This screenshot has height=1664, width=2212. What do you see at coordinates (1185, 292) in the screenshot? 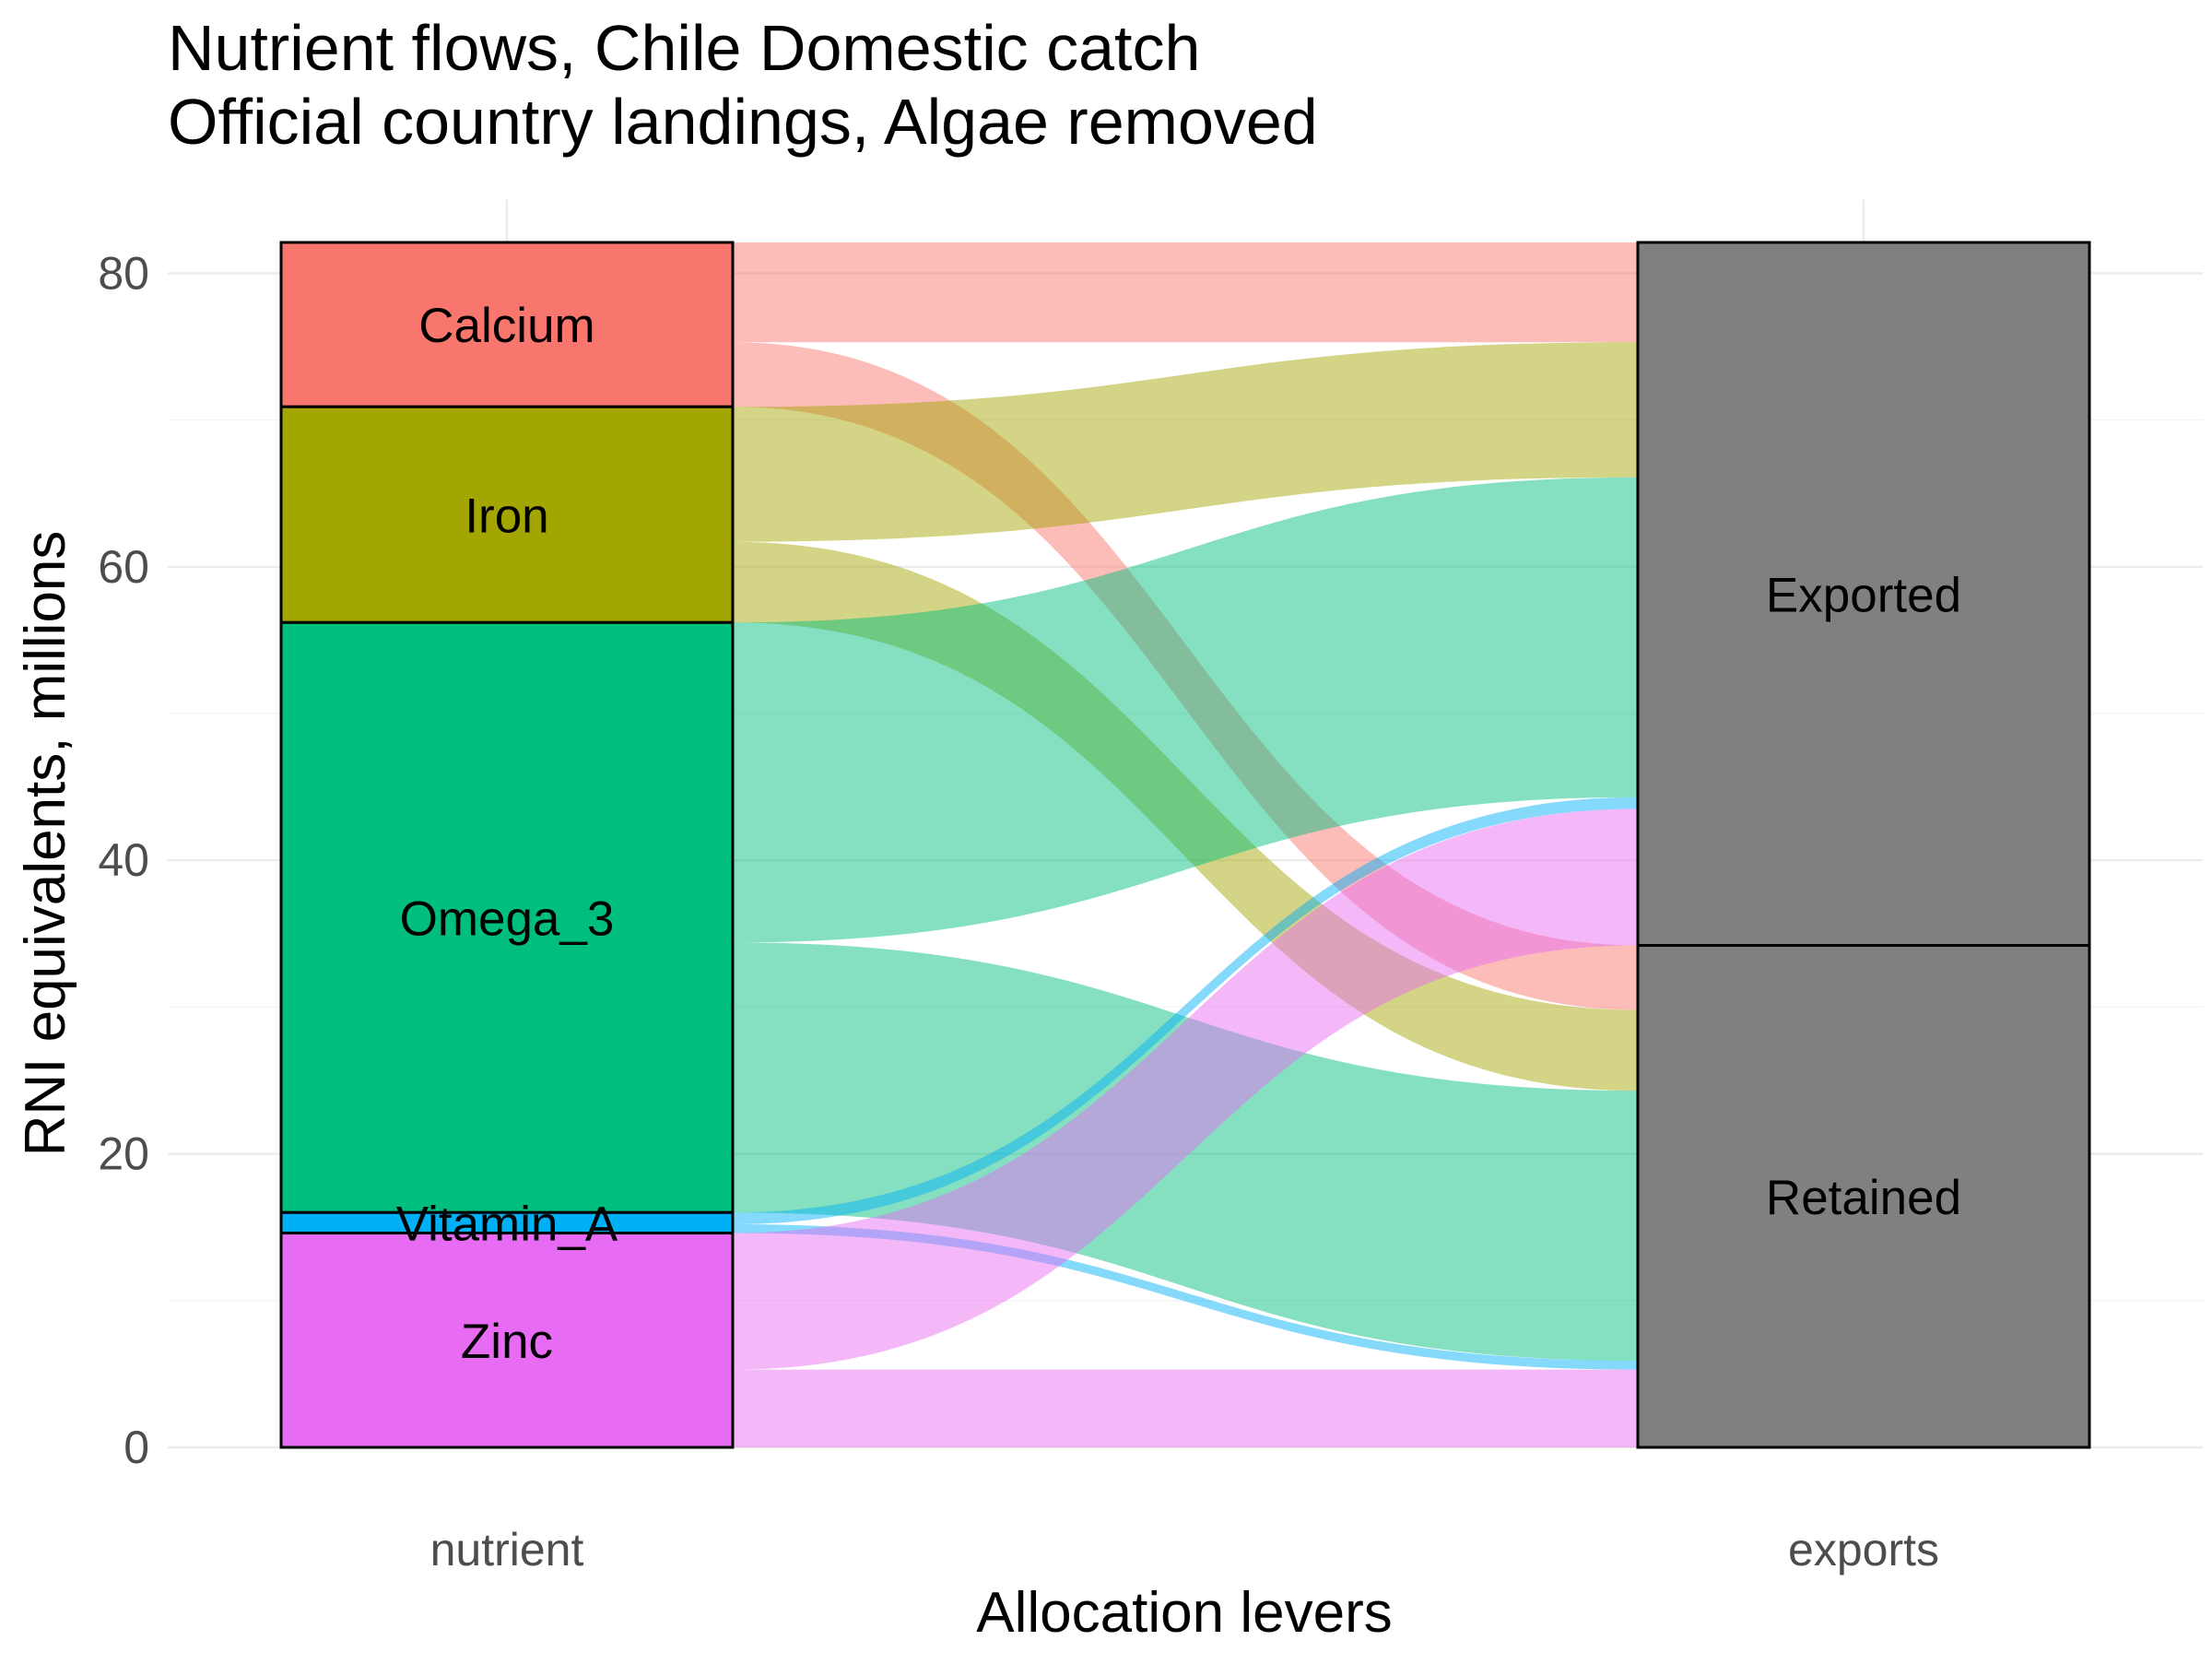
I see `flow-calcium-exported` at bounding box center [1185, 292].